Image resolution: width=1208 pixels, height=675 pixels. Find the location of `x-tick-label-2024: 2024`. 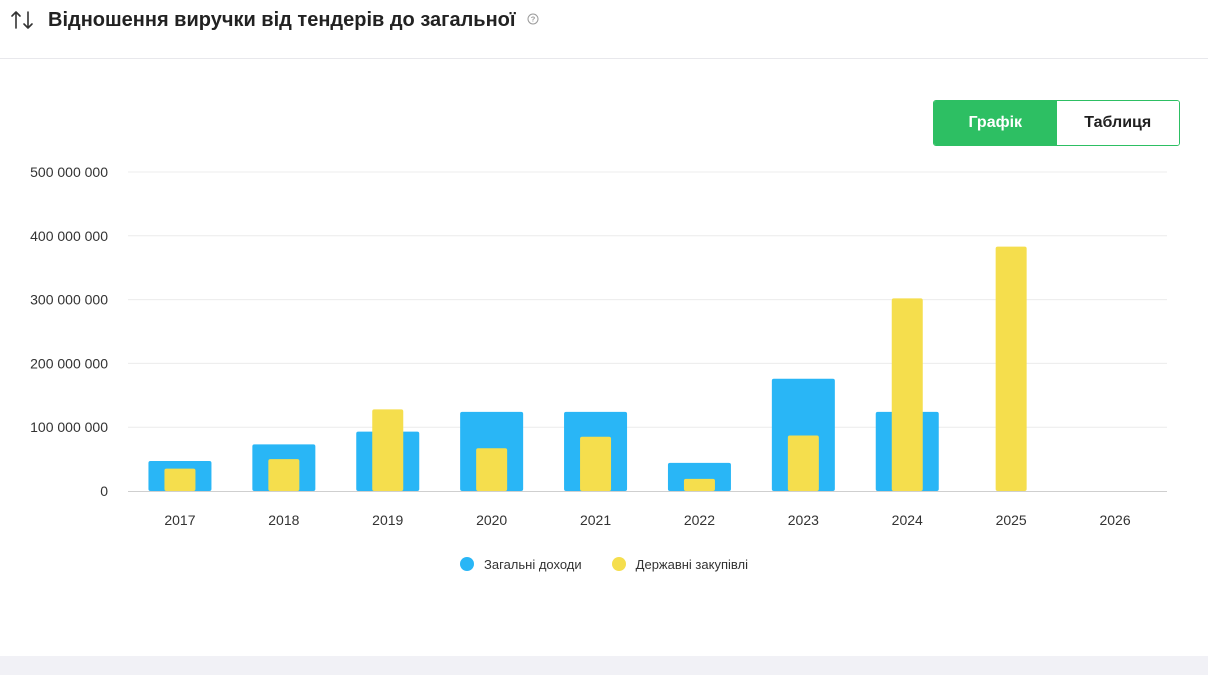

x-tick-label-2024: 2024 is located at coordinates (907, 520).